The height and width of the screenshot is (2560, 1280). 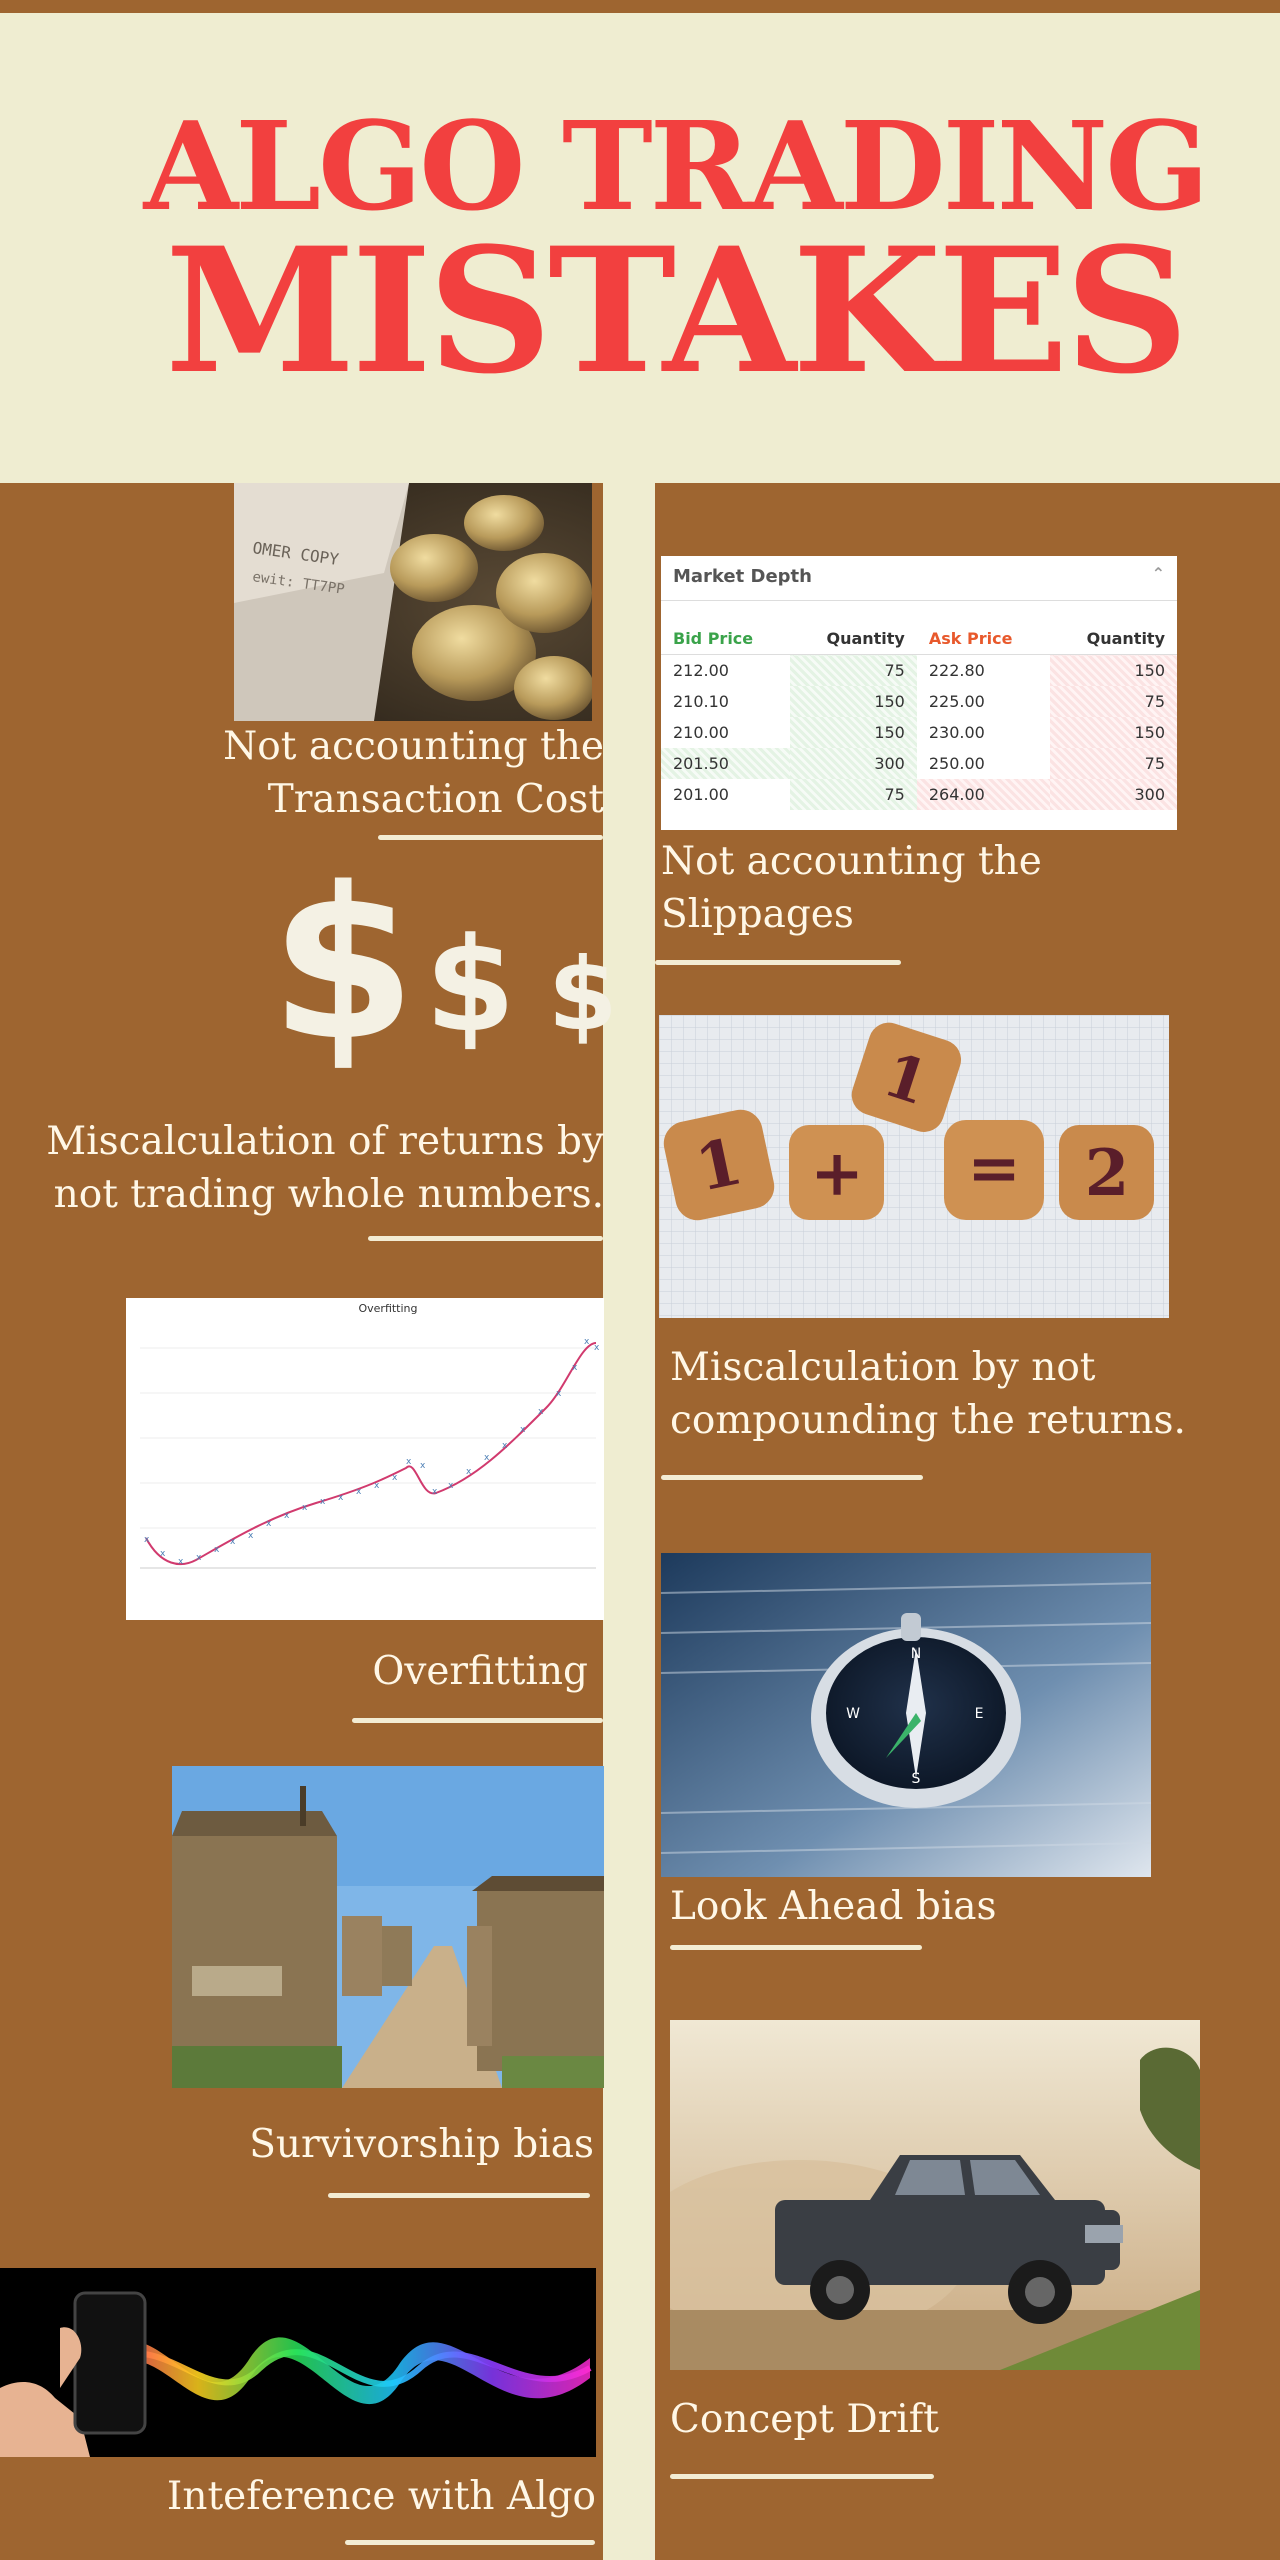 What do you see at coordinates (802, 2476) in the screenshot?
I see `underline-concept-drift` at bounding box center [802, 2476].